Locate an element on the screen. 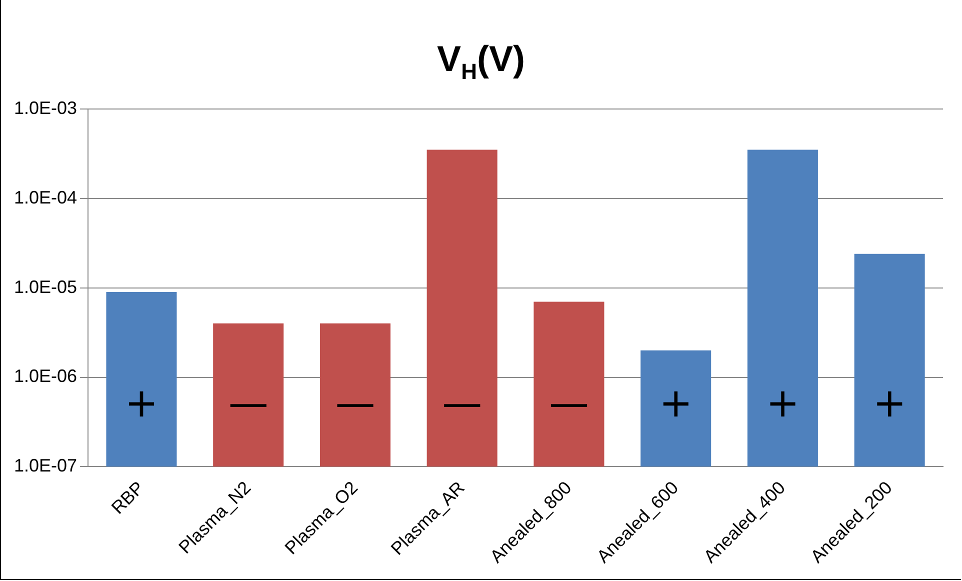  y-tick-label: 1.0E-07 is located at coordinates (46, 466).